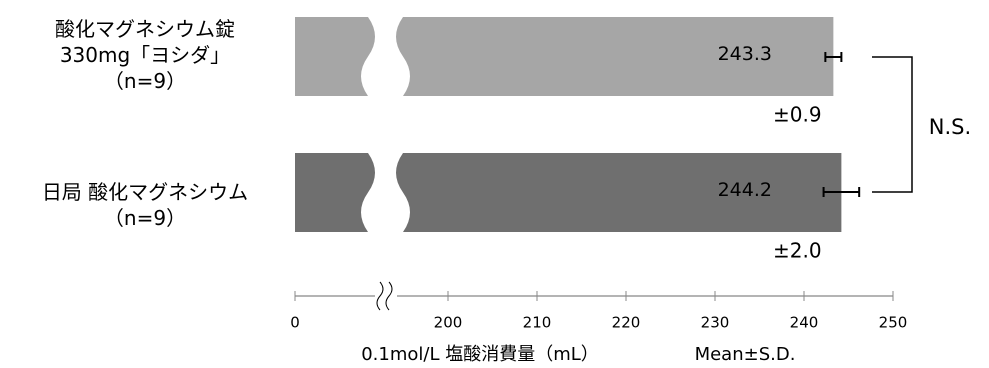 This screenshot has height=368, width=989. What do you see at coordinates (745, 354) in the screenshot?
I see `note: Mean±S.D.` at bounding box center [745, 354].